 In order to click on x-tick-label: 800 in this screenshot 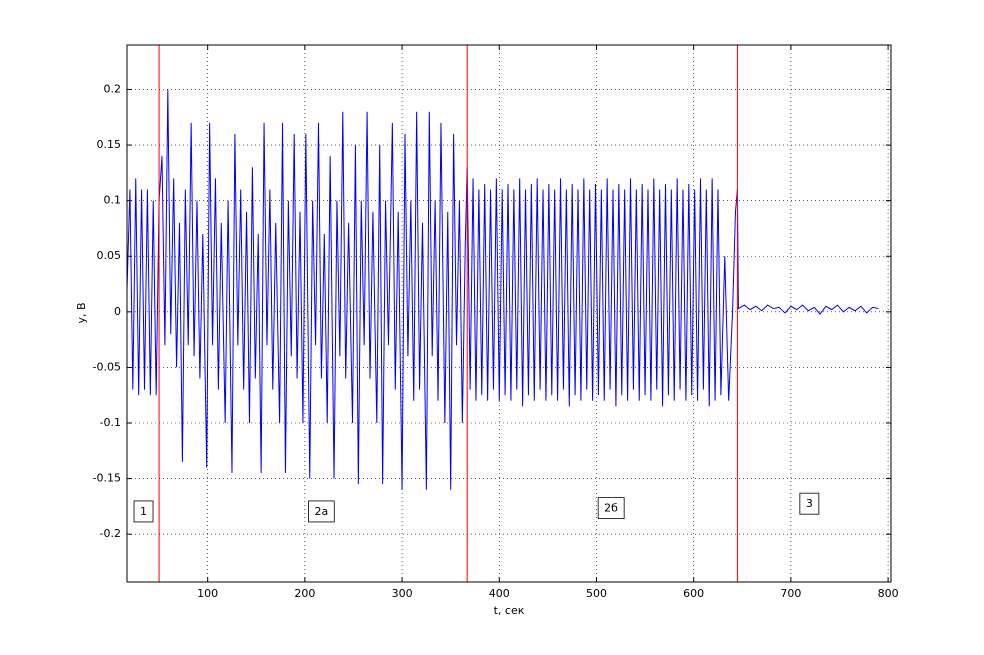, I will do `click(888, 593)`.